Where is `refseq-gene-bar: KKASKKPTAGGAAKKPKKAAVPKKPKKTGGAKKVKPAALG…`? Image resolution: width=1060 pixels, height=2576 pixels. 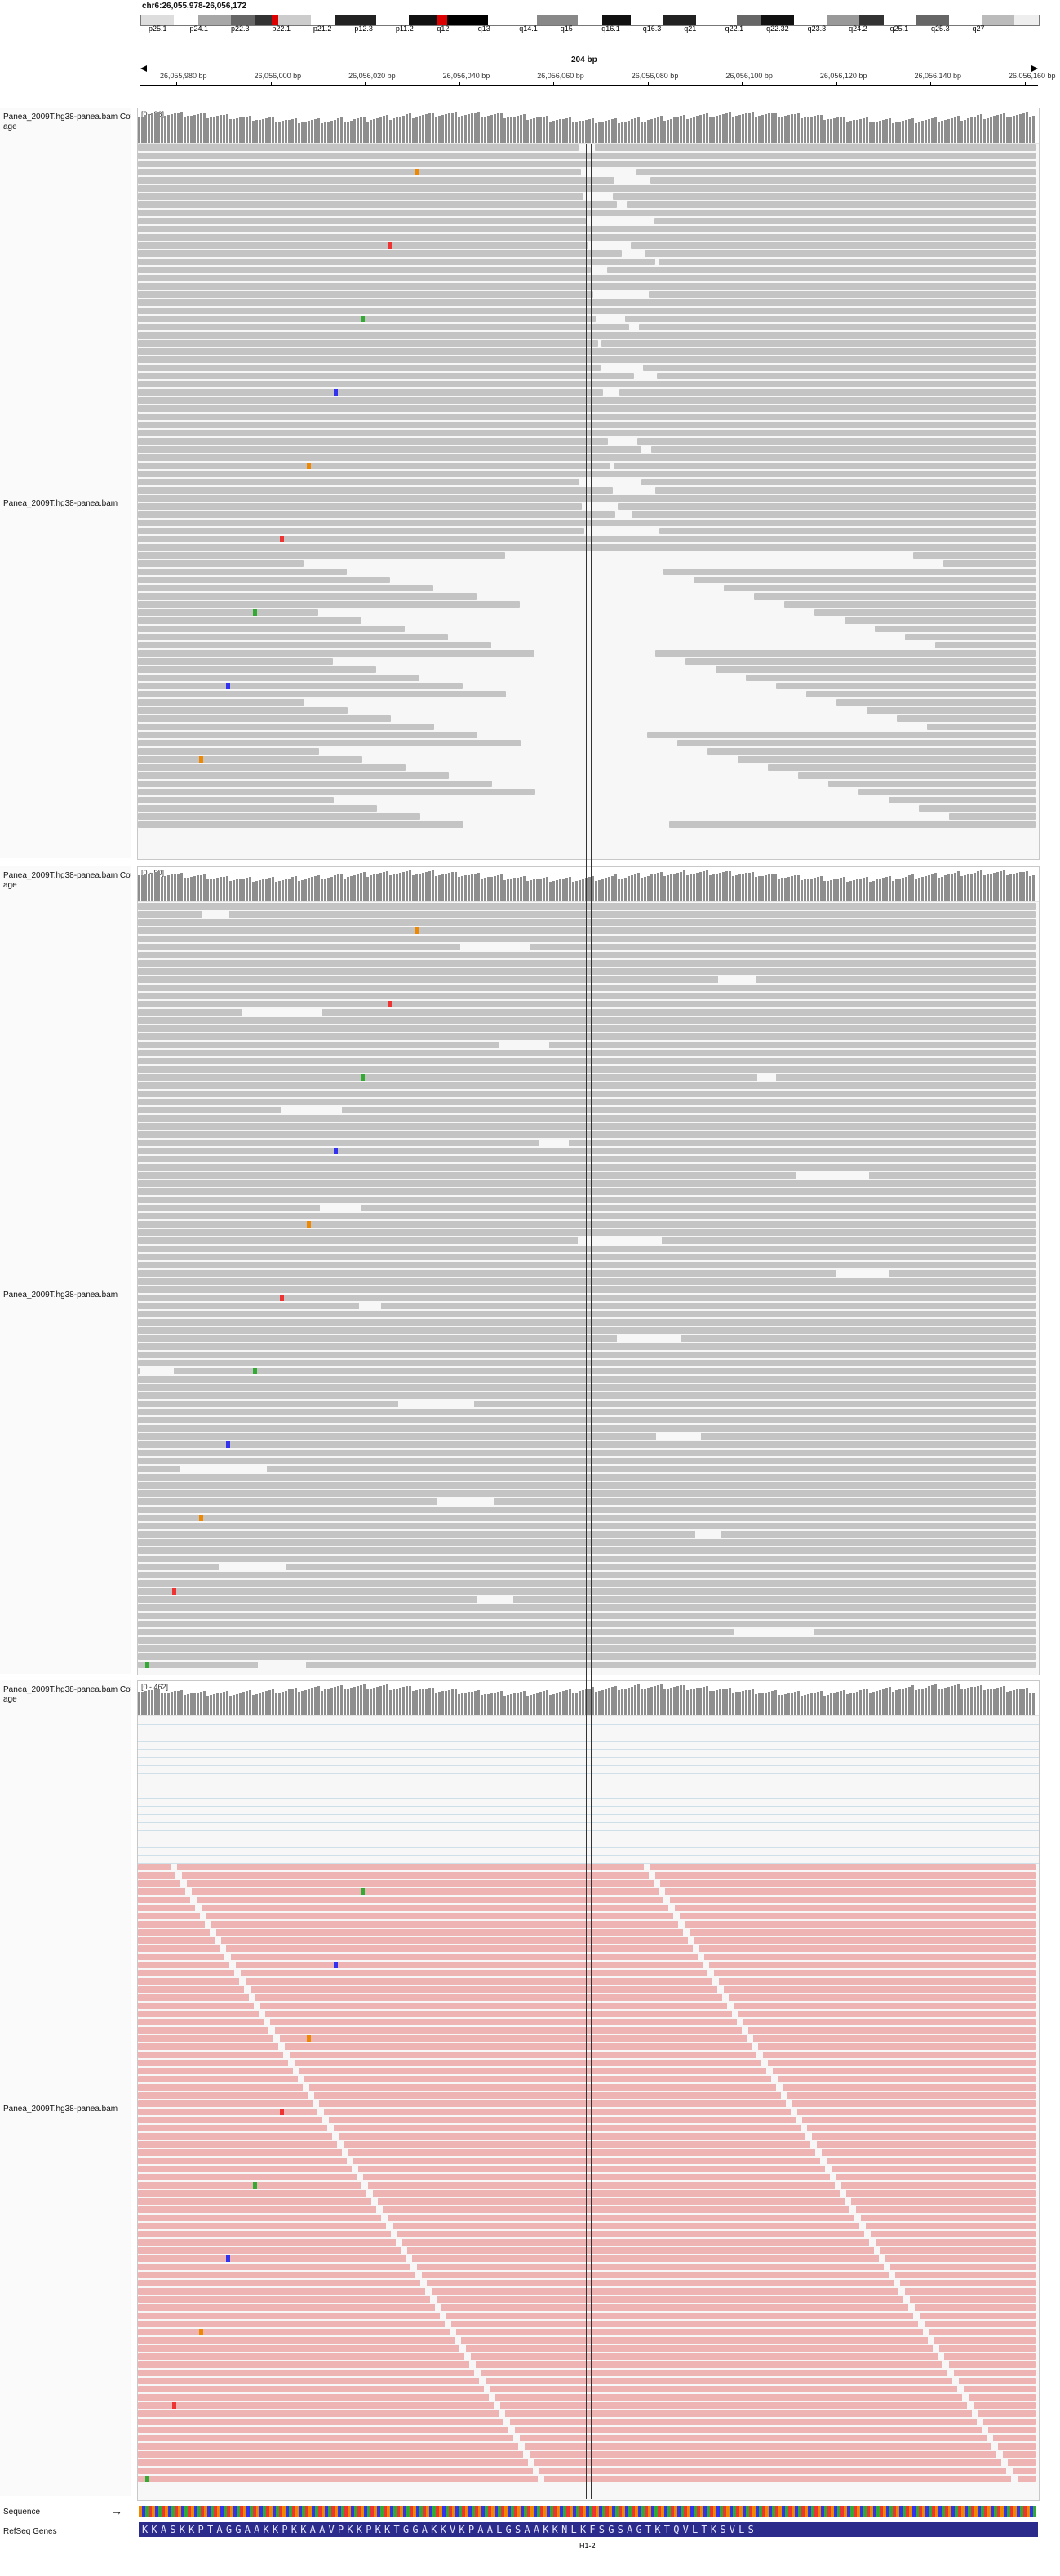
refseq-gene-bar: KKASKKPTAGGAAKKPKKAAVPKKPKKTGGAKKVKPAALG… is located at coordinates (588, 2529).